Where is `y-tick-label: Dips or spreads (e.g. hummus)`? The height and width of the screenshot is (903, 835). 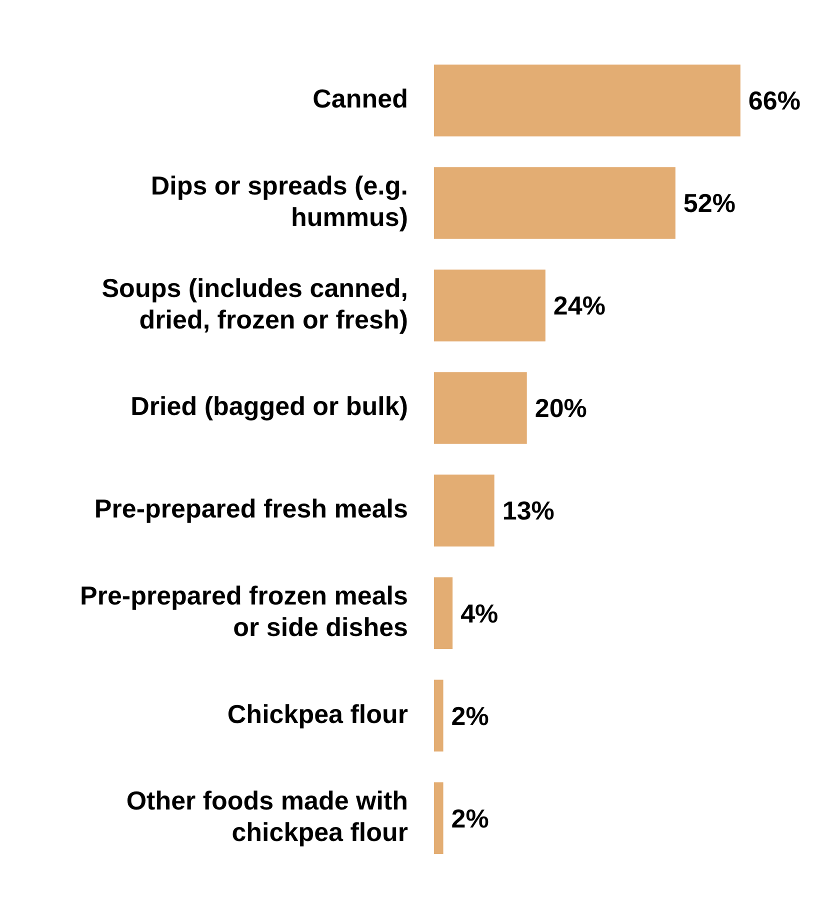
y-tick-label: Dips or spreads (e.g. hummus) is located at coordinates (279, 201).